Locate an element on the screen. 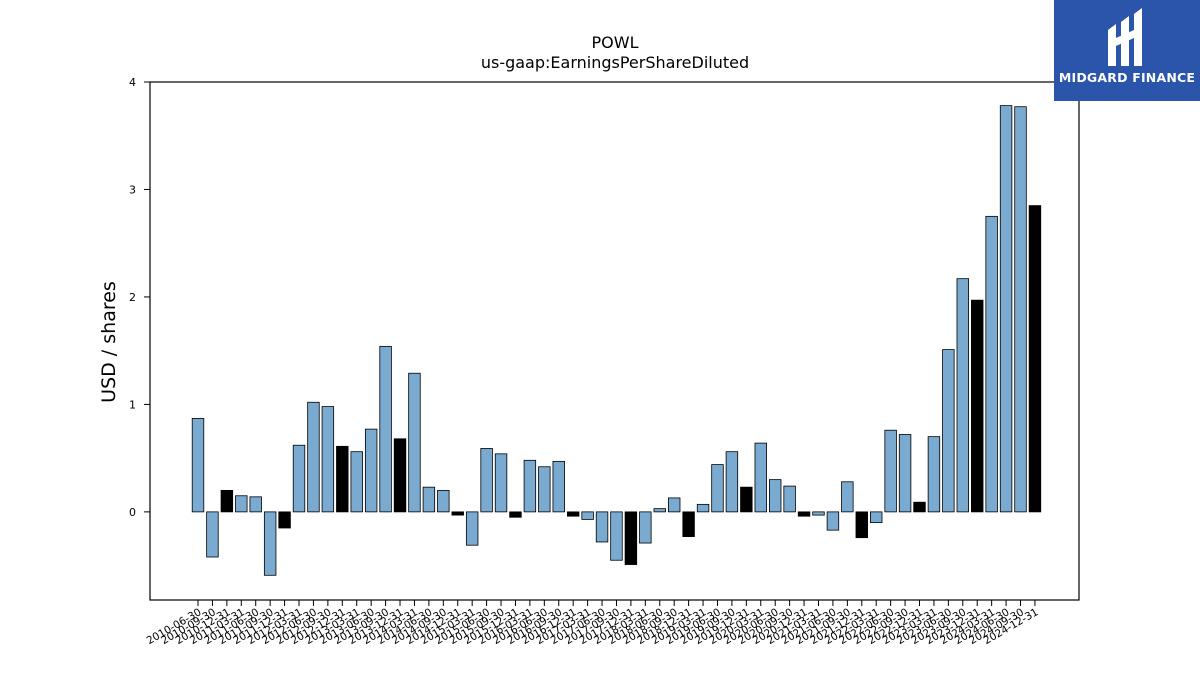  y-axis-label: USD / shares is located at coordinates (109, 342).